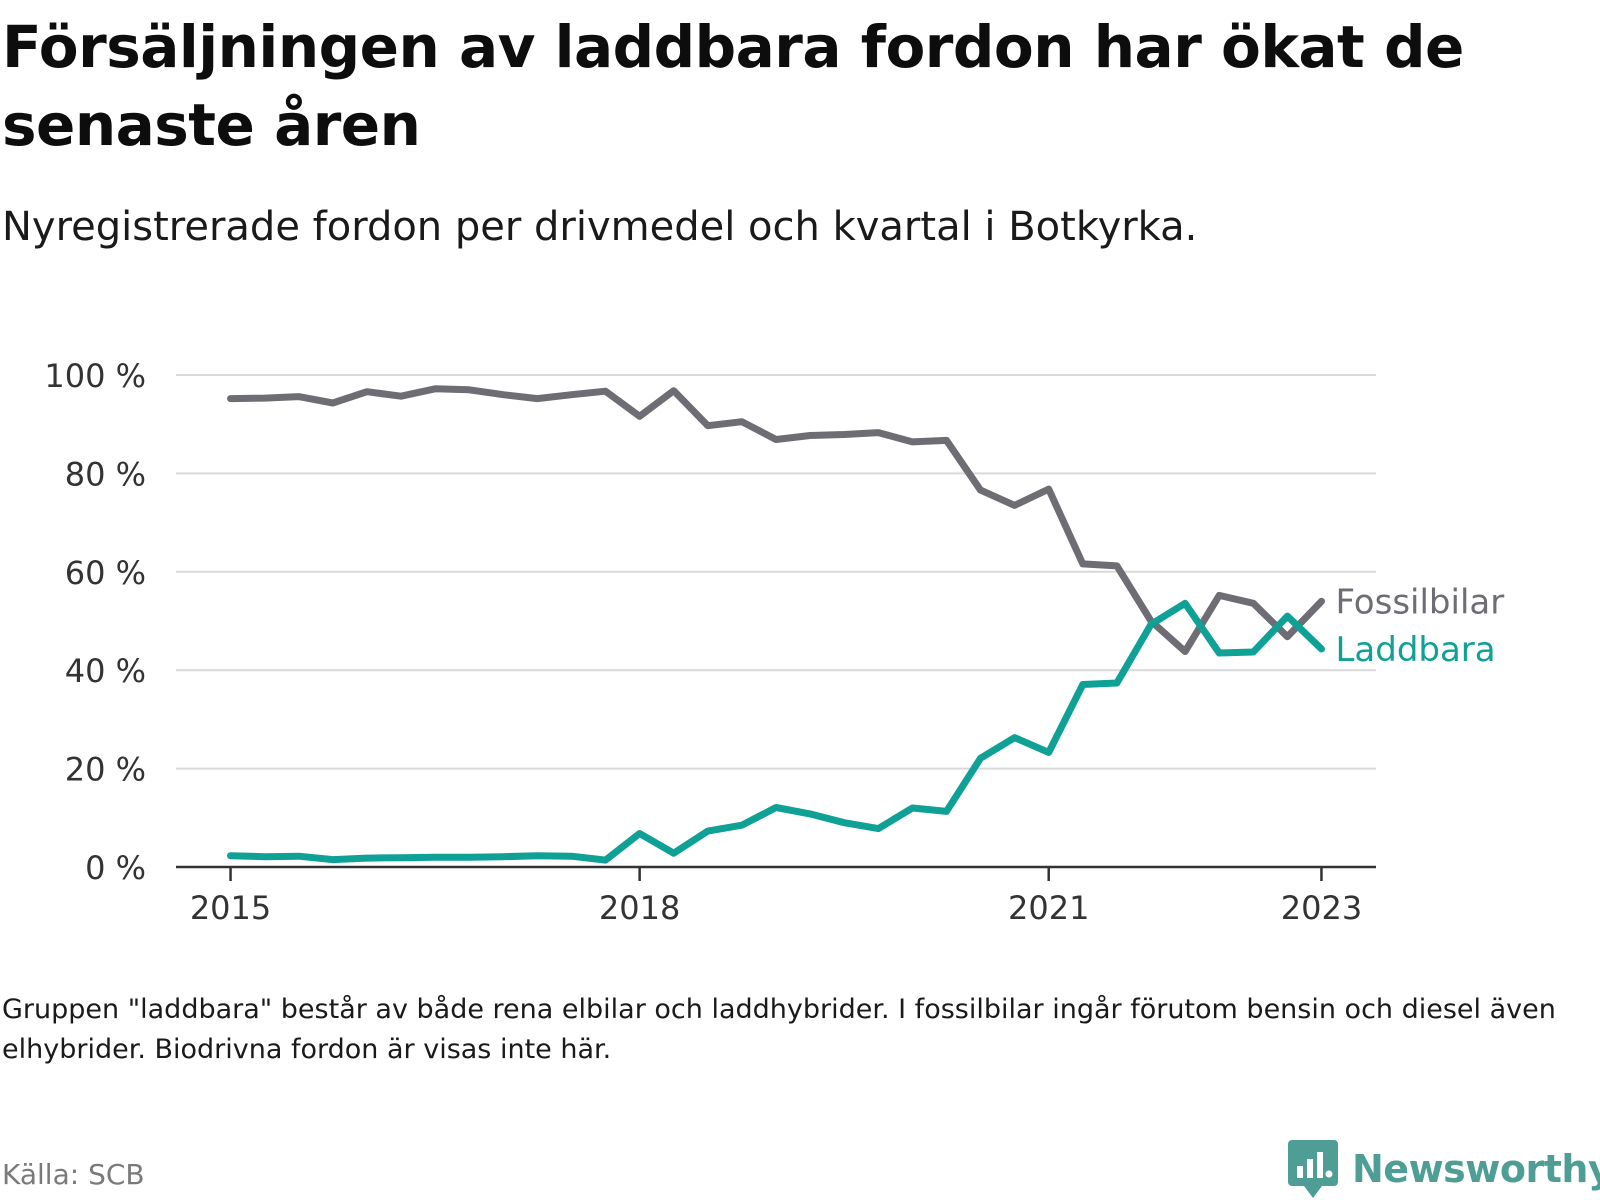  What do you see at coordinates (1419, 602) in the screenshot?
I see `series-label-fossilbilar: Fossilbilar` at bounding box center [1419, 602].